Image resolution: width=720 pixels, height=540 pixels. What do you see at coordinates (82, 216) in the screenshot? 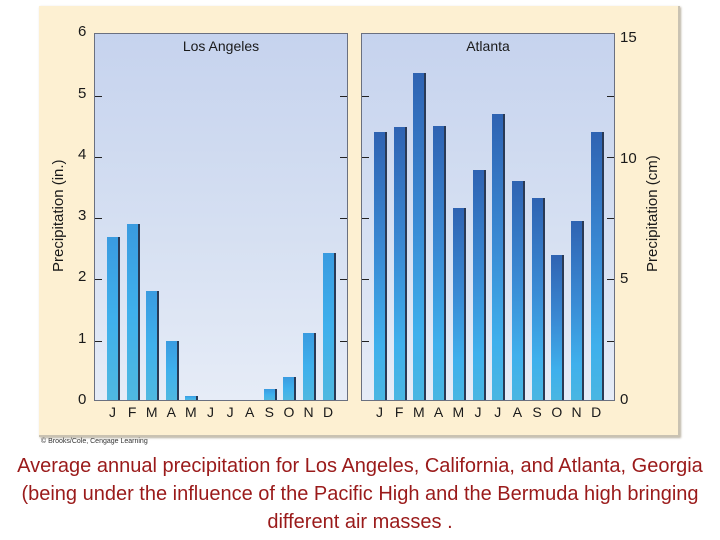
I see `left-tick-label: 3` at bounding box center [82, 216].